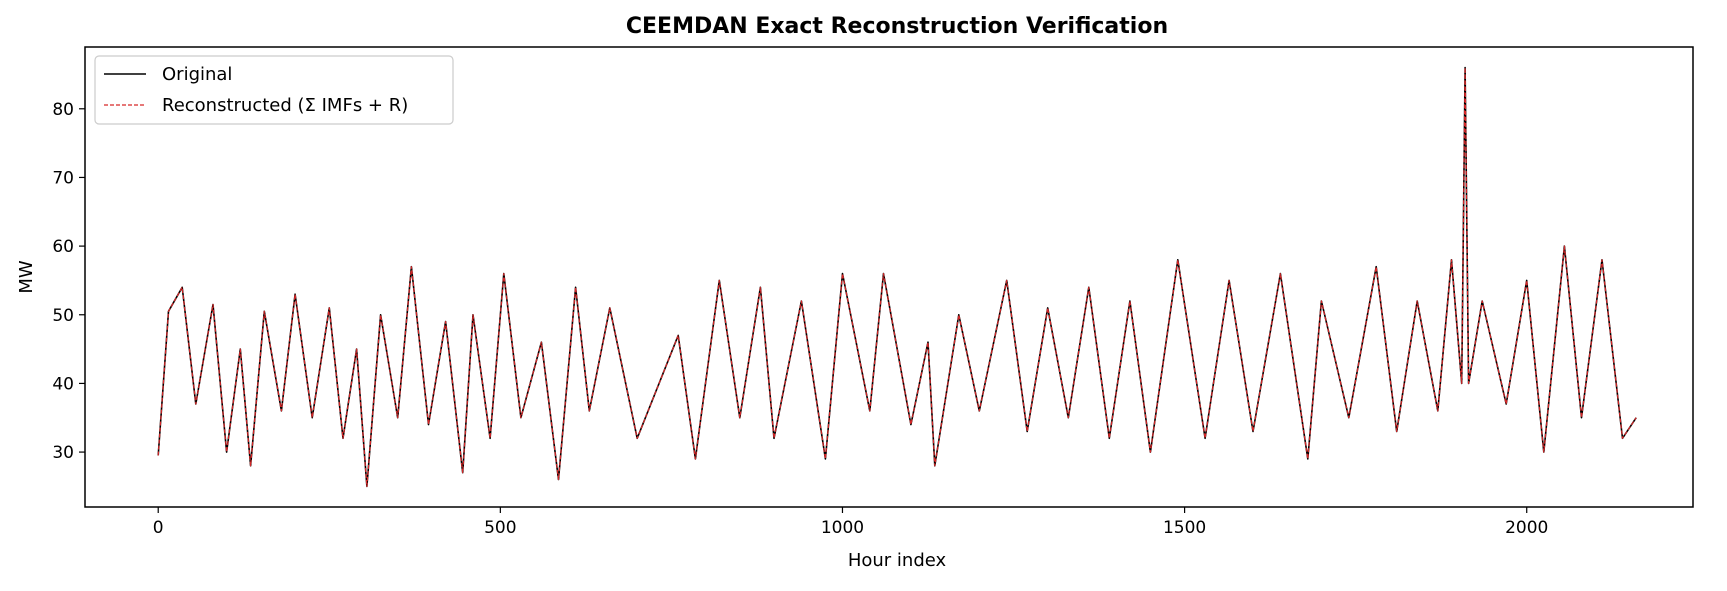 This screenshot has height=591, width=1727. What do you see at coordinates (63, 316) in the screenshot?
I see `y-tick-label: 50` at bounding box center [63, 316].